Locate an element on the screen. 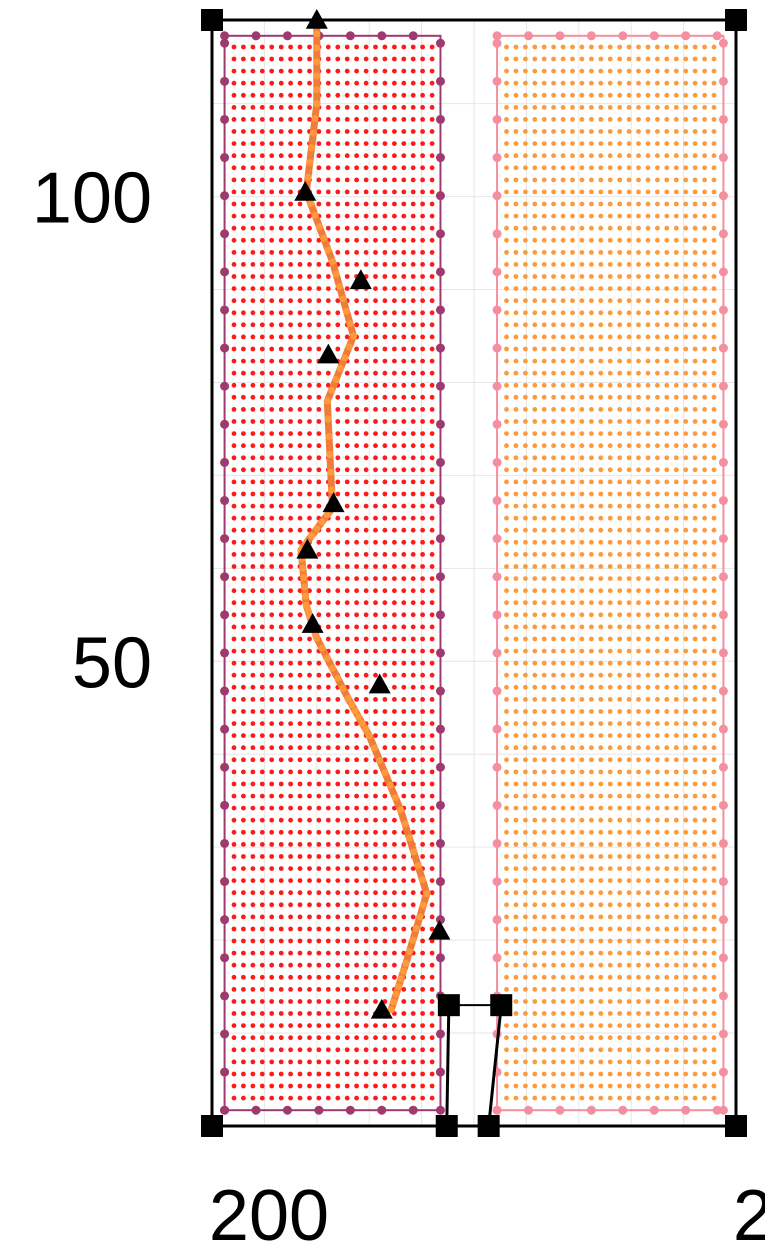  left-region-grid-border-dot is located at coordinates (413, 1110).